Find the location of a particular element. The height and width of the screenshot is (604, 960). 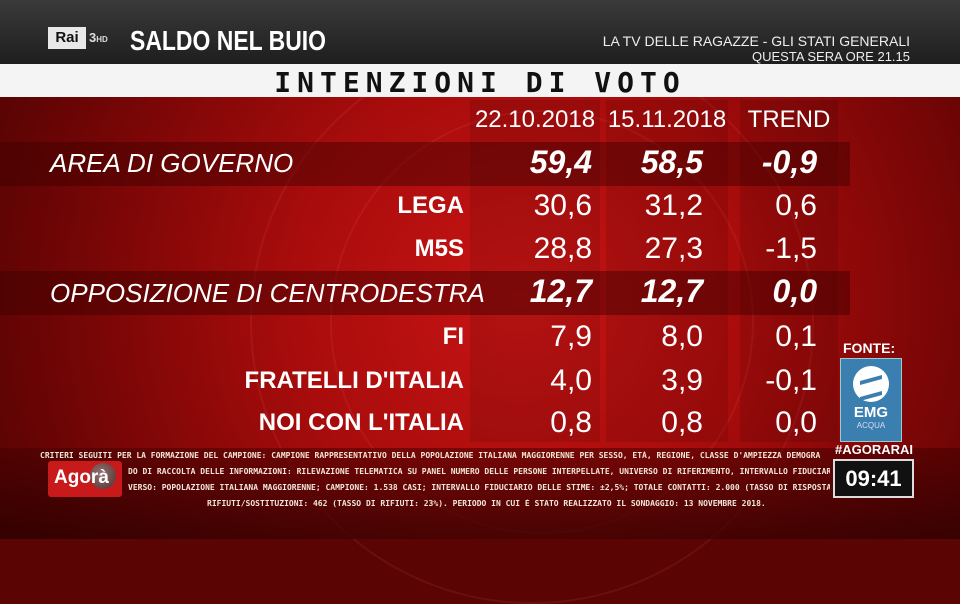

value-cell: 59,4 is located at coordinates (560, 162).